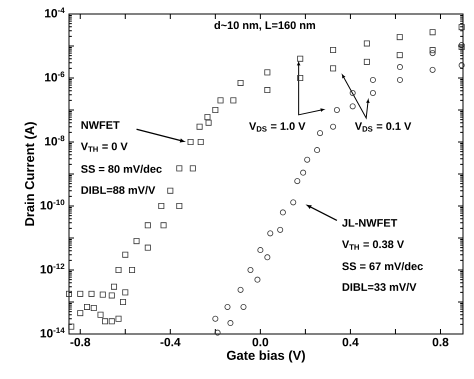  I want to click on annotation: V$_{TH}$ = 0 V, so click(104, 147).